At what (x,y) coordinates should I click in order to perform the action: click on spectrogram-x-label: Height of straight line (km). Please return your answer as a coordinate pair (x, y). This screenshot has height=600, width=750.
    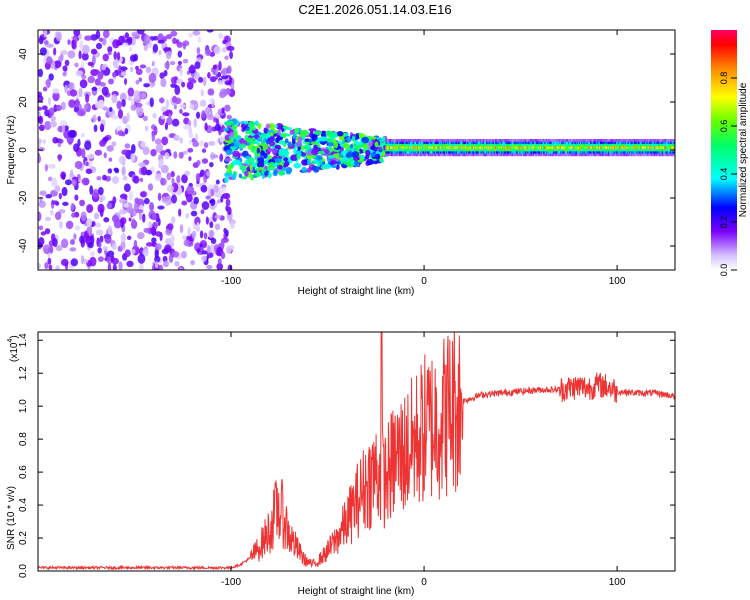
    Looking at the image, I should click on (356, 291).